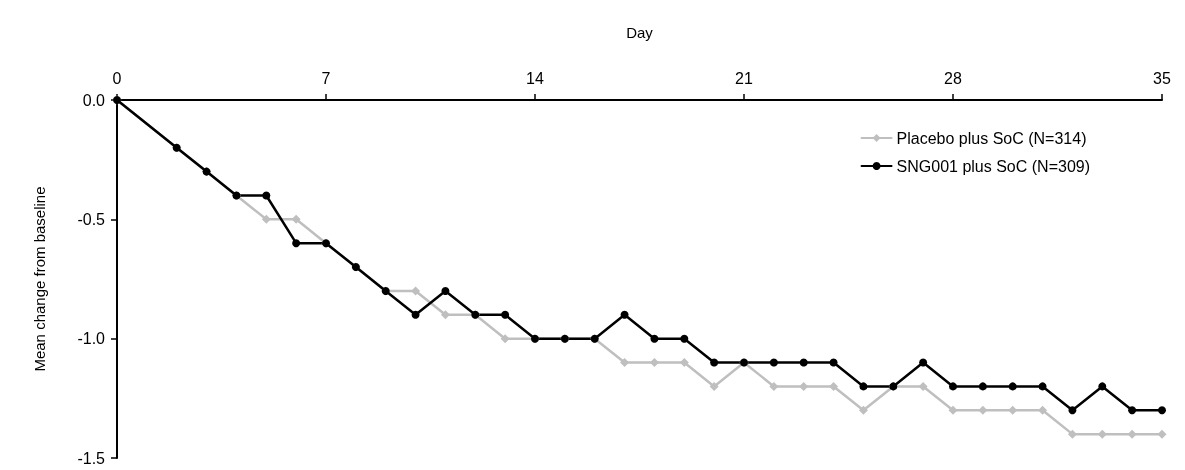 This screenshot has height=470, width=1185. Describe the element at coordinates (39, 279) in the screenshot. I see `y-axis-title: Mean change from baseline` at that location.